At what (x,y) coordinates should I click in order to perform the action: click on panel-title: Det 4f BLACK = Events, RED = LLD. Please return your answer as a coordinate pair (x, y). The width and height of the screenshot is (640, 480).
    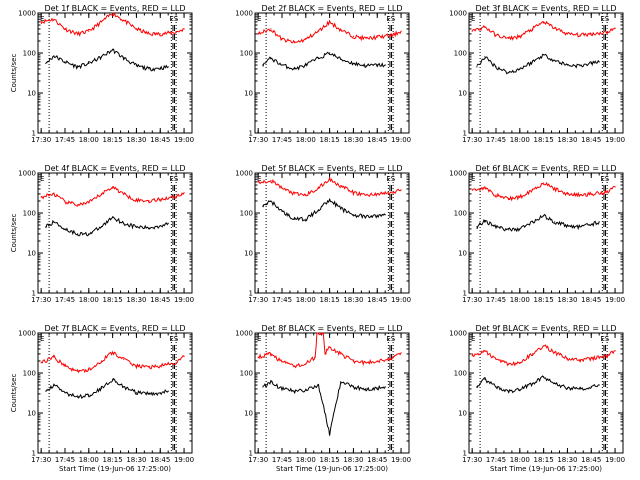
    Looking at the image, I should click on (114, 168).